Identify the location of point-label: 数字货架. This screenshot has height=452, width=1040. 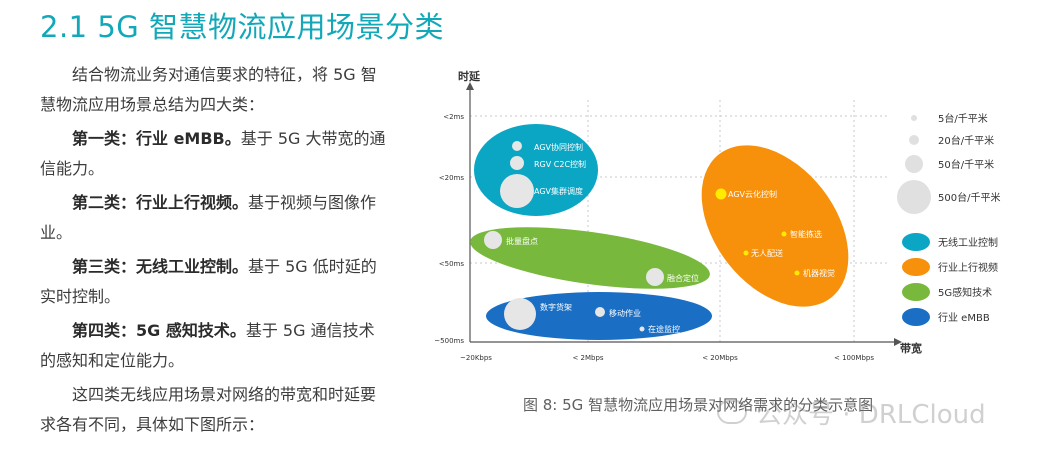
(556, 307).